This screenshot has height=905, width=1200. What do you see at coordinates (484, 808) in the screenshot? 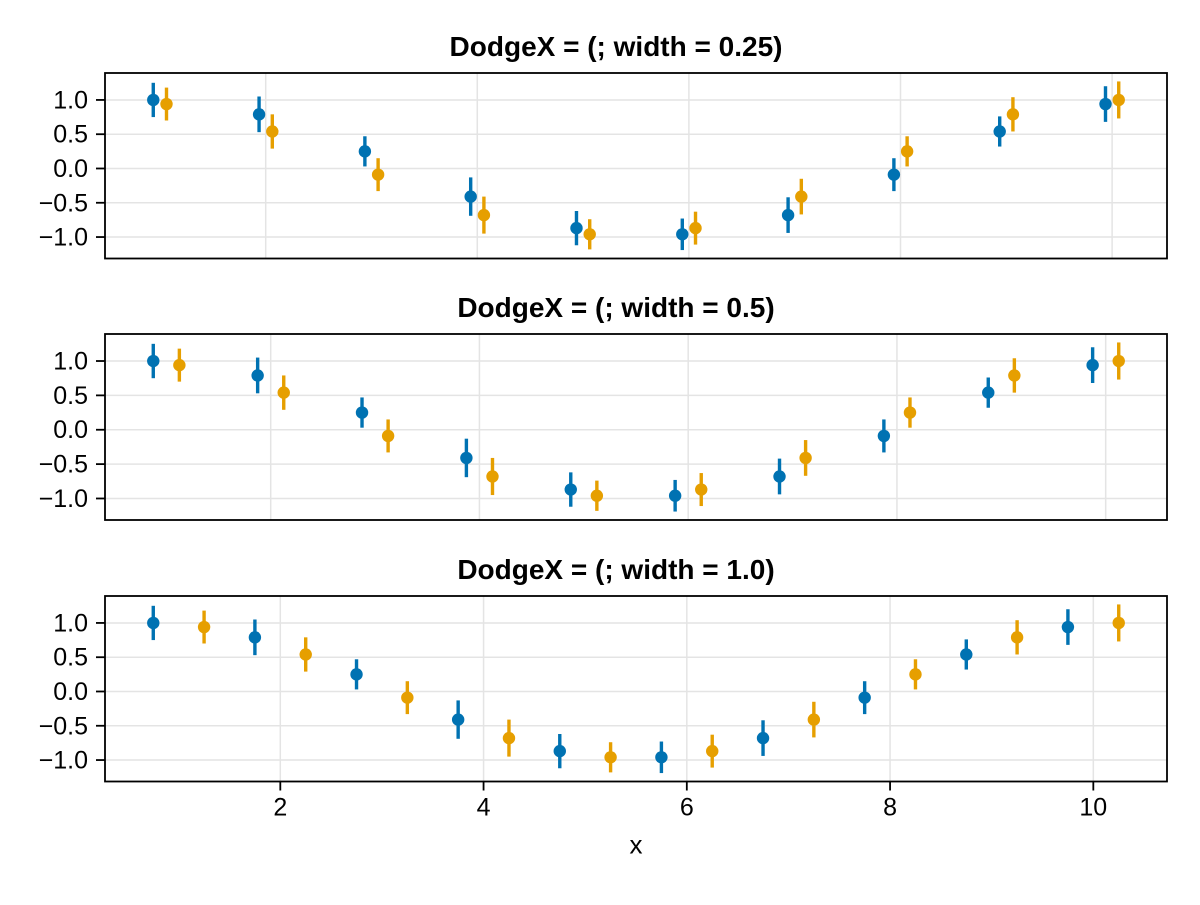
I see `x-tick-label: 4` at bounding box center [484, 808].